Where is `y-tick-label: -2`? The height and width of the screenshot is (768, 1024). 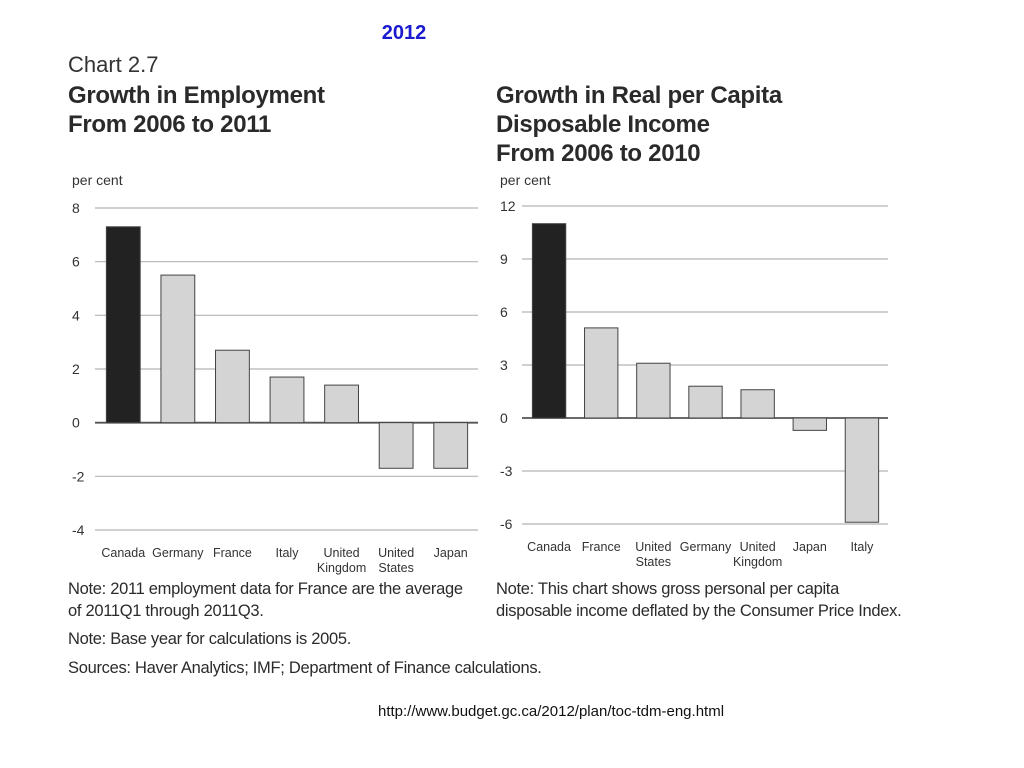 y-tick-label: -2 is located at coordinates (78, 476).